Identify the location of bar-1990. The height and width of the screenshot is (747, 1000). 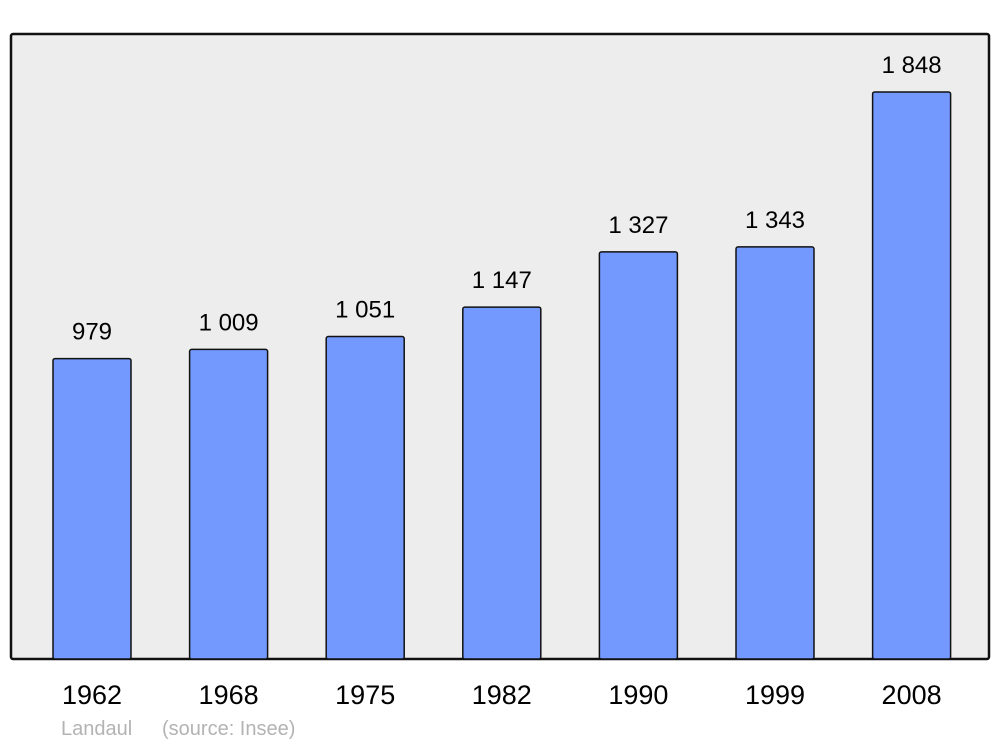
(638, 455).